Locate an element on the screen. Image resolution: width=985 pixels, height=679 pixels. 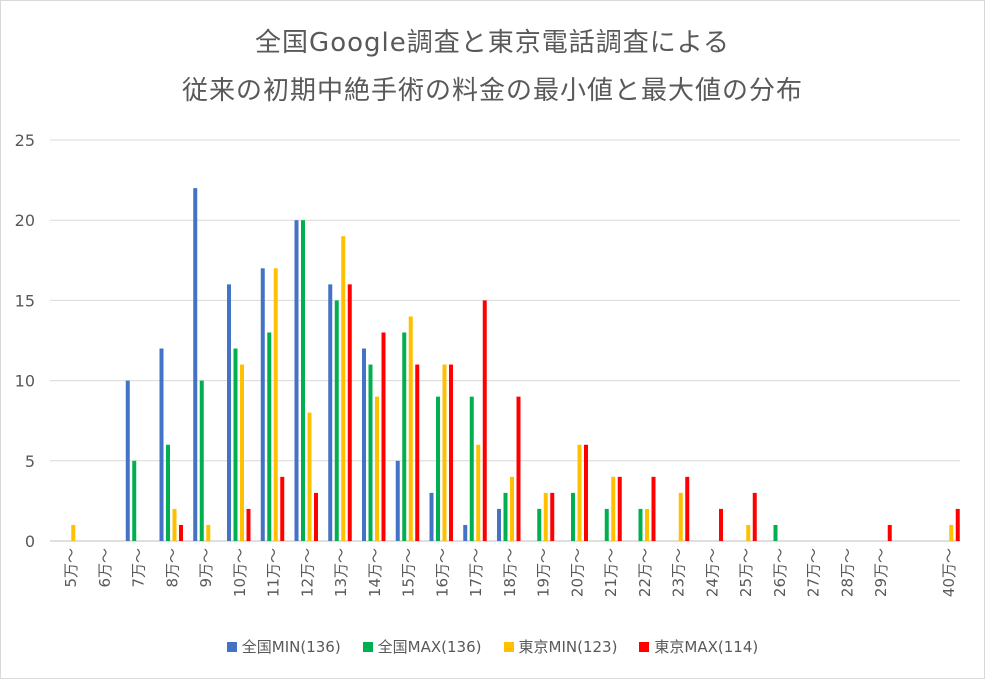
x-tick-label: 5万～ is located at coordinates (71, 568).